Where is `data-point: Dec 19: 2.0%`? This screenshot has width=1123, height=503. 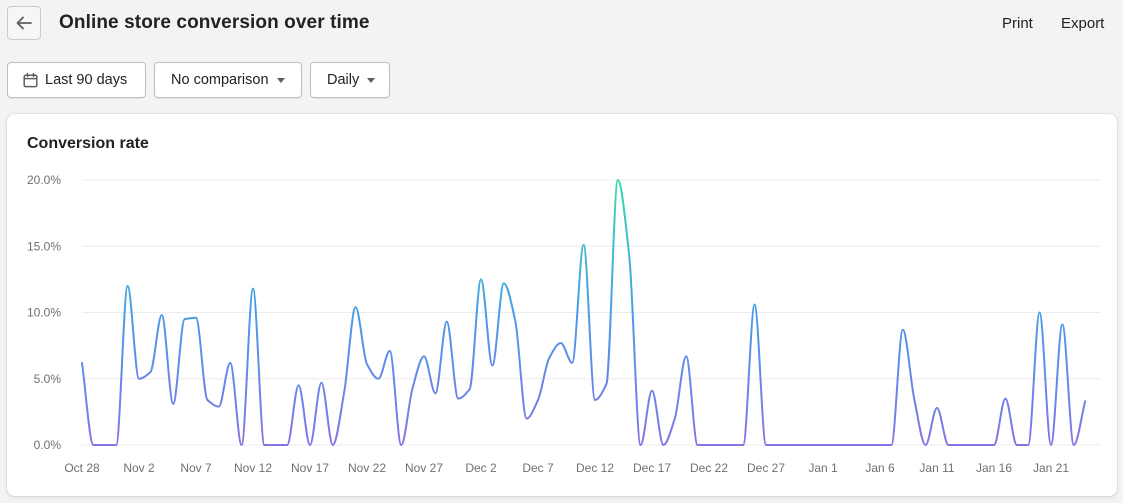 data-point: Dec 19: 2.0% is located at coordinates (675, 419).